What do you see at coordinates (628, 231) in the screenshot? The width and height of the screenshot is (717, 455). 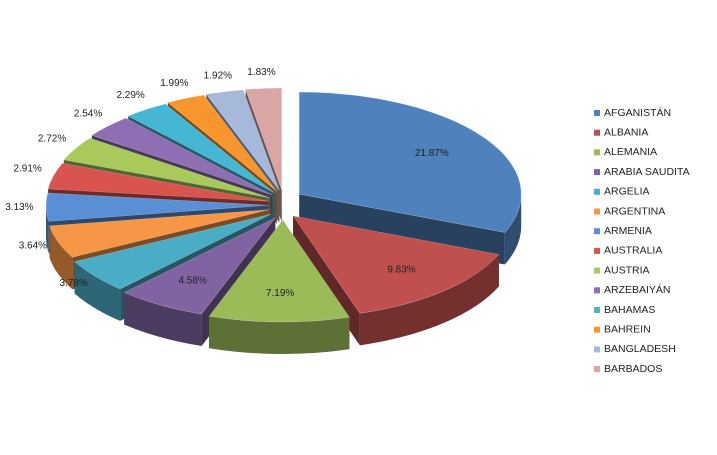 I see `legend-label: ARMENIA` at bounding box center [628, 231].